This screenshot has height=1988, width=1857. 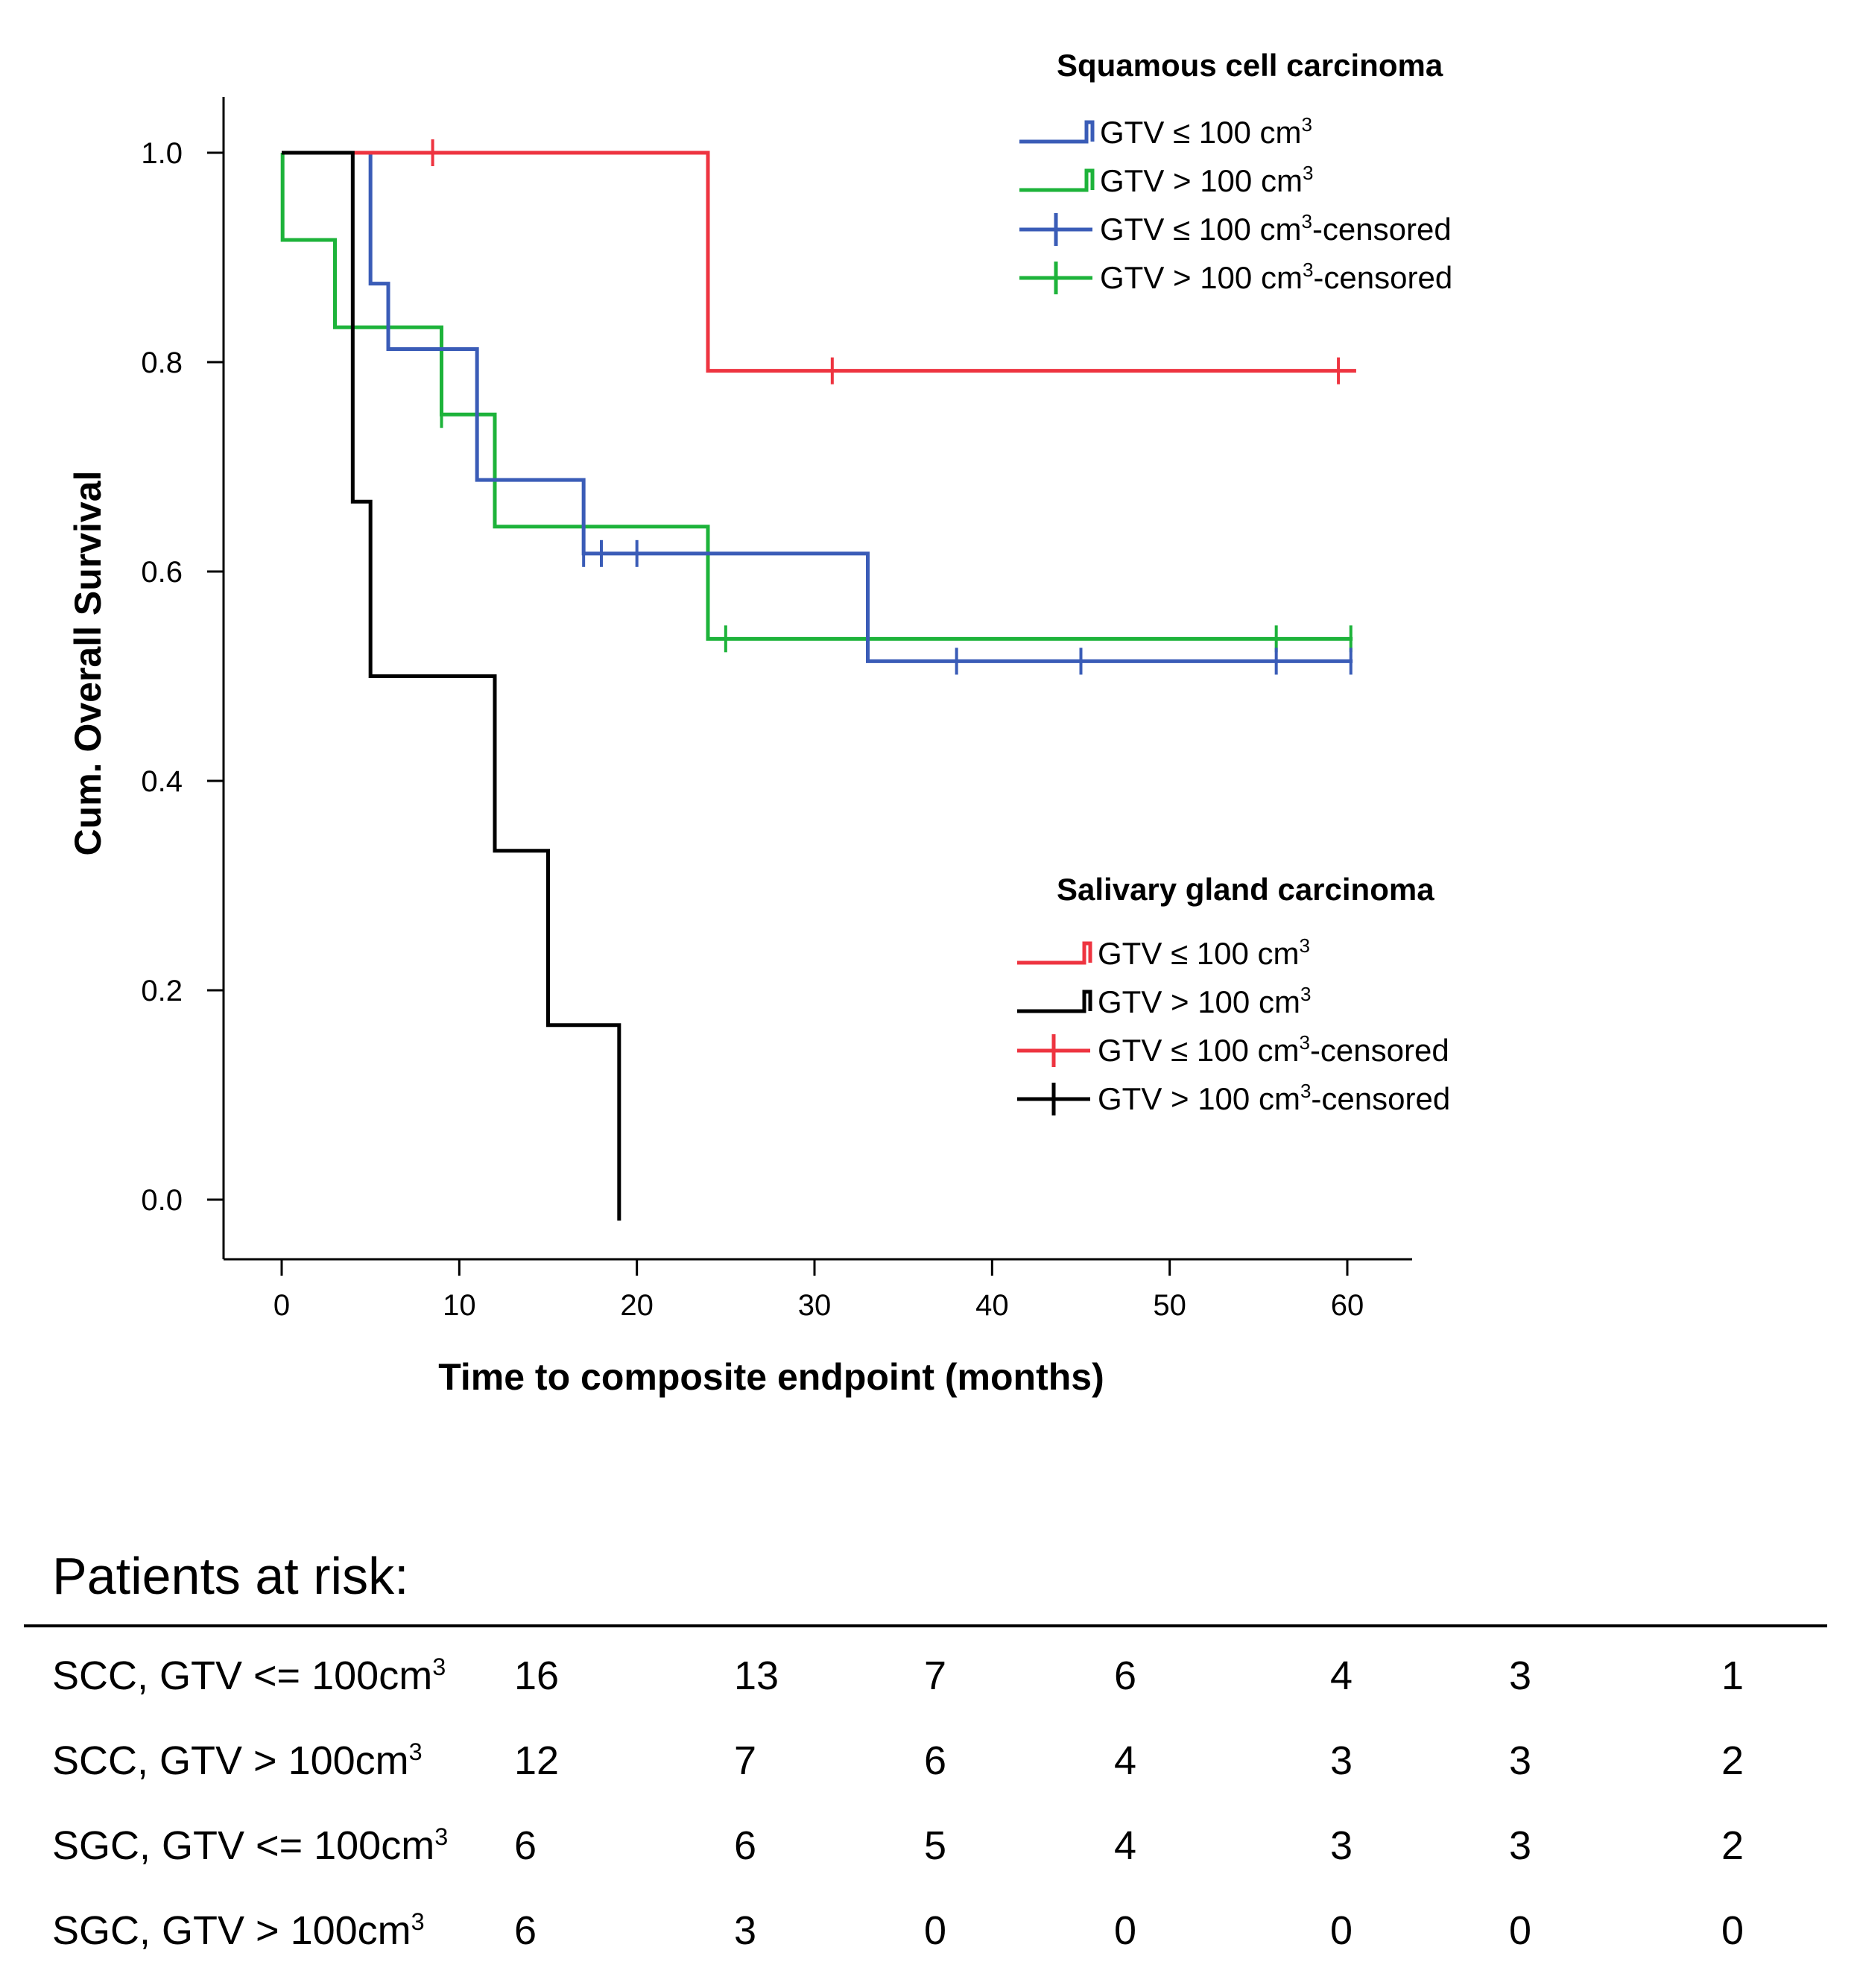 I want to click on legend-title: Squamous cell carcinoma, so click(x=1250, y=65).